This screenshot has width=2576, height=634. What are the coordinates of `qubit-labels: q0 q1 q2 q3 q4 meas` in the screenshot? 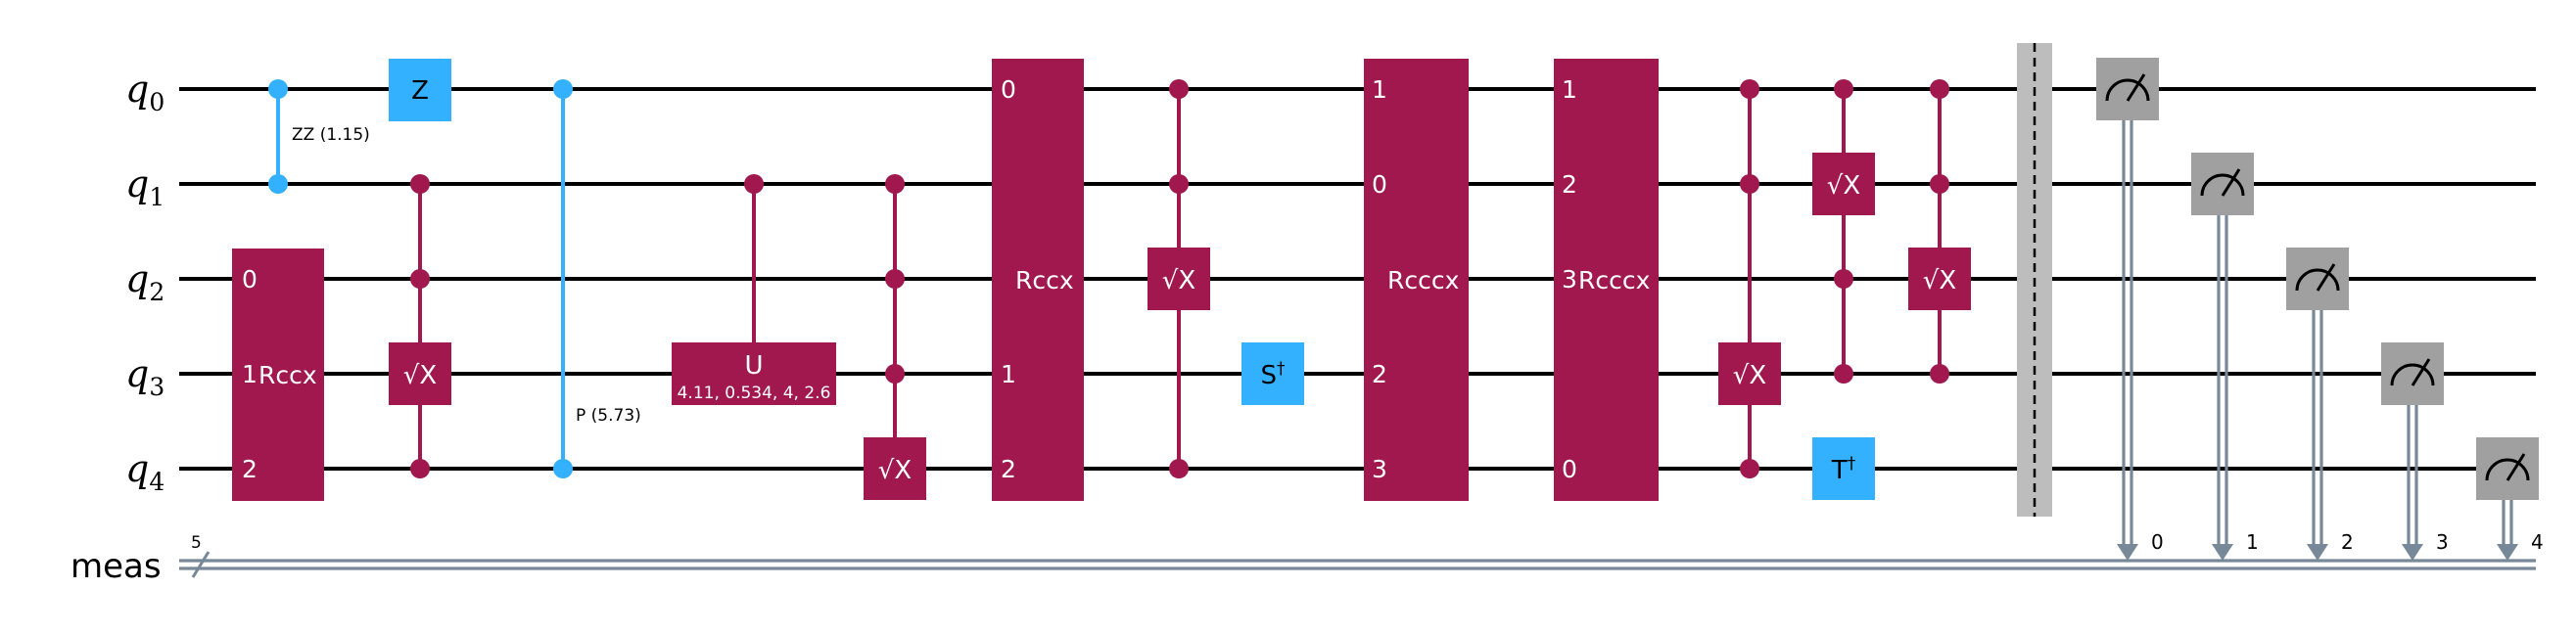 It's located at (117, 327).